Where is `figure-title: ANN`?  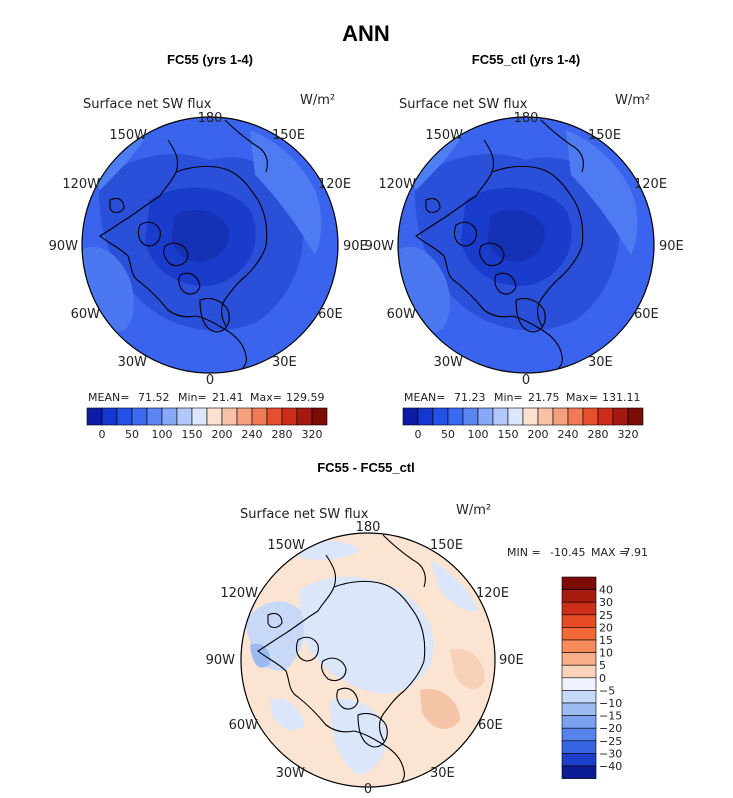
figure-title: ANN is located at coordinates (366, 33).